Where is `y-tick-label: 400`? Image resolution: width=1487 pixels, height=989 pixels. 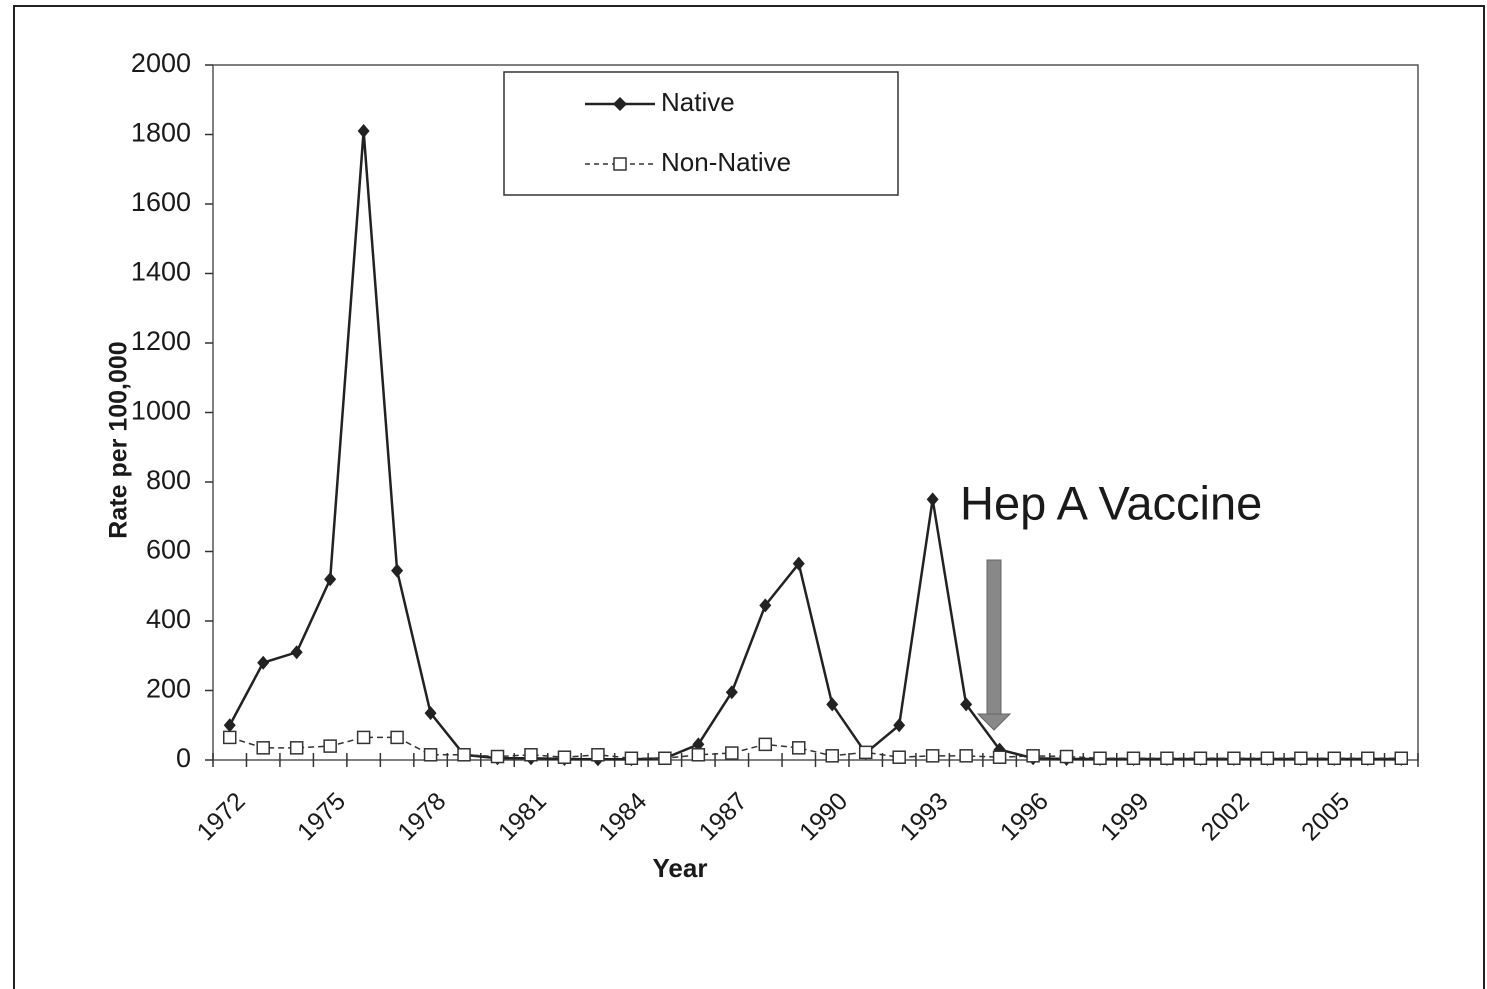
y-tick-label: 400 is located at coordinates (168, 619).